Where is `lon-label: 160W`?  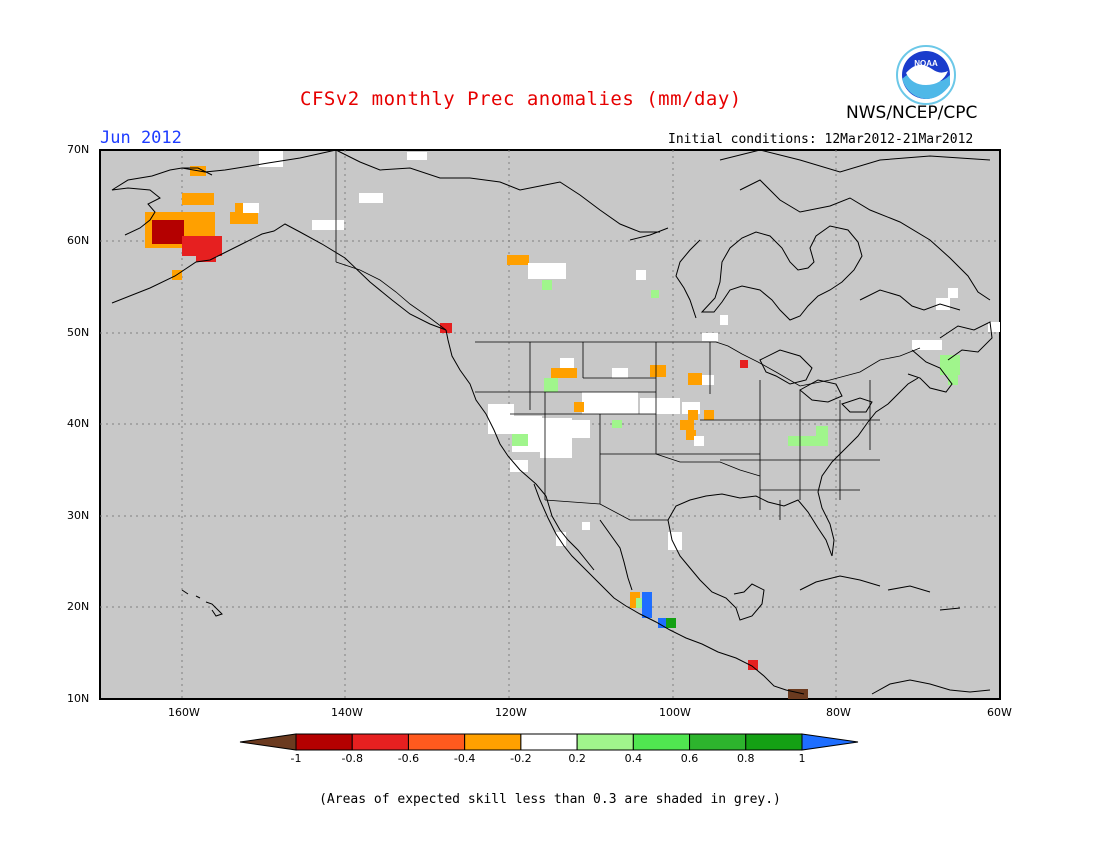
lon-label: 160W is located at coordinates (184, 712).